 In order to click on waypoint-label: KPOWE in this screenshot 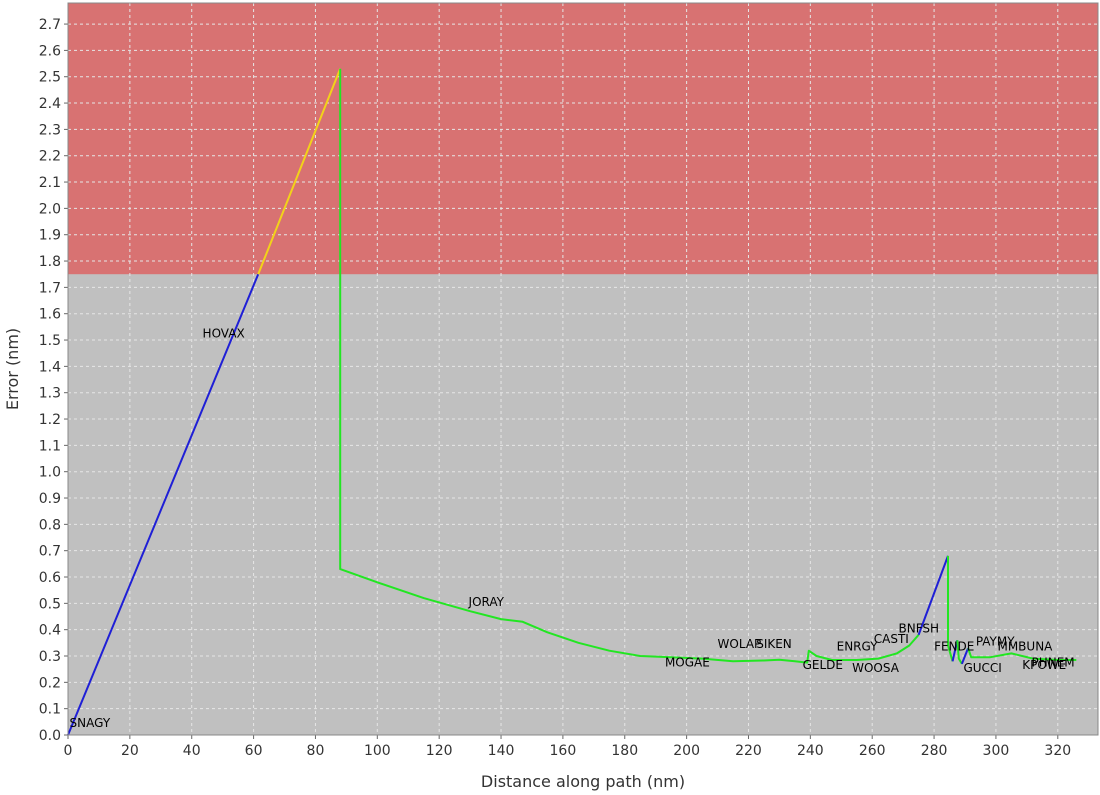, I will do `click(1044, 665)`.